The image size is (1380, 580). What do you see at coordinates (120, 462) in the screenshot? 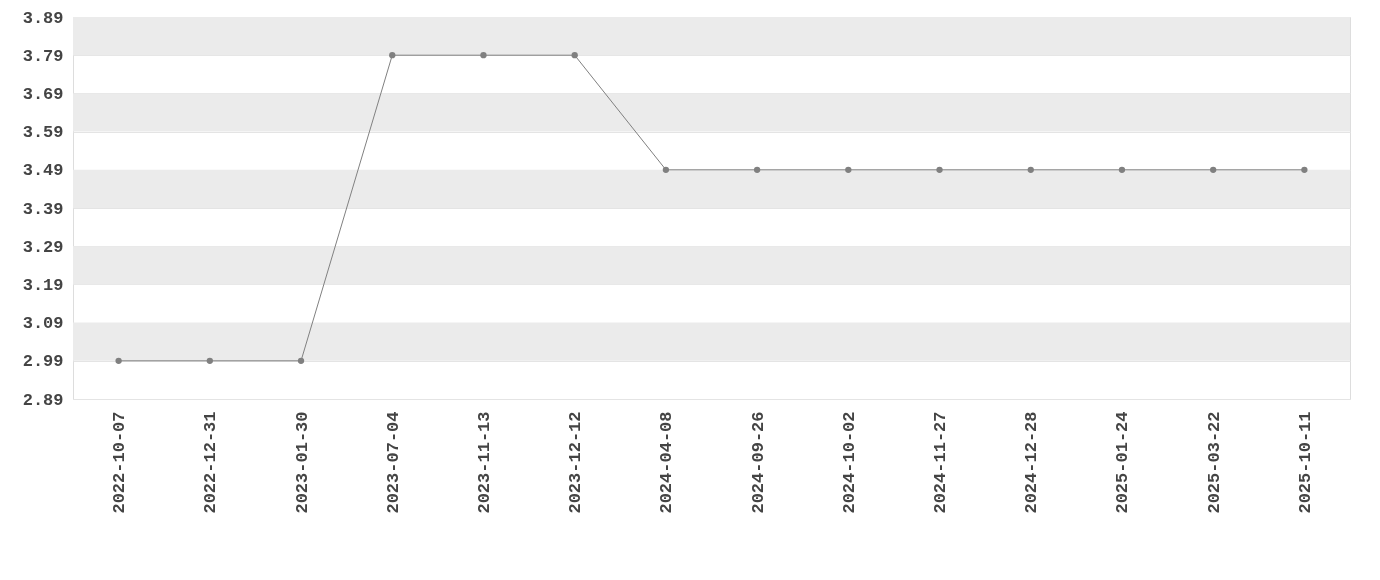
I see `x-tick-label: 2022-10-07` at bounding box center [120, 462].